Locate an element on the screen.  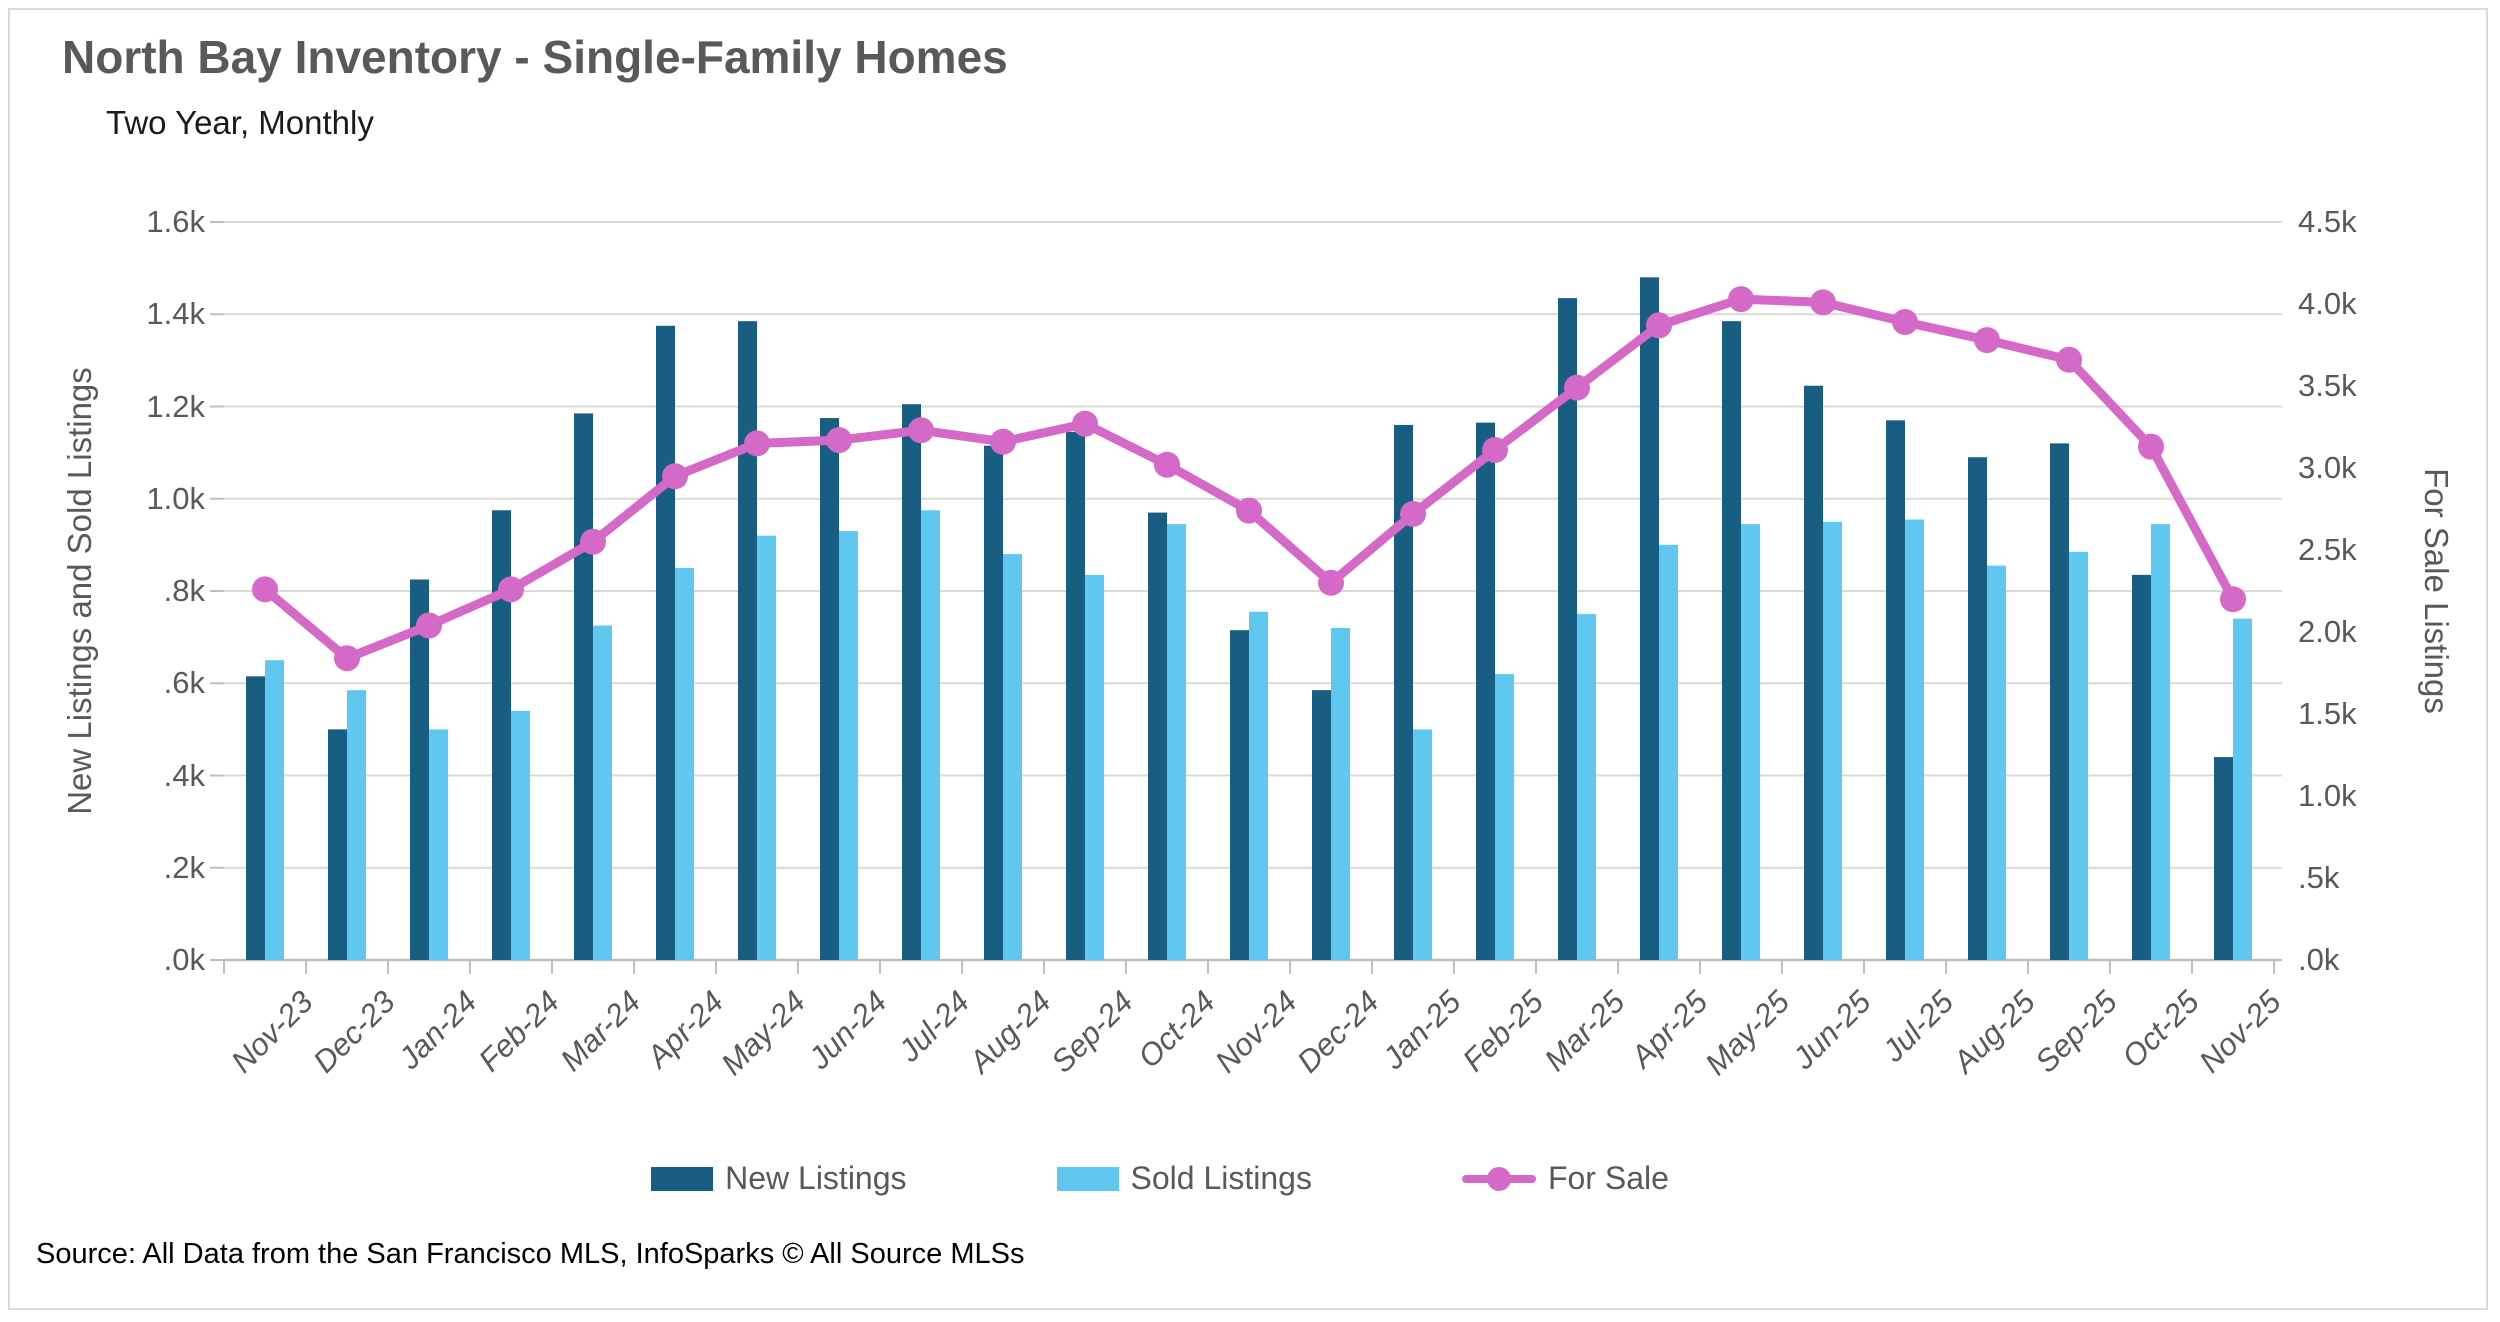
right-axis-title: For Sale Listings is located at coordinates (2436, 591).